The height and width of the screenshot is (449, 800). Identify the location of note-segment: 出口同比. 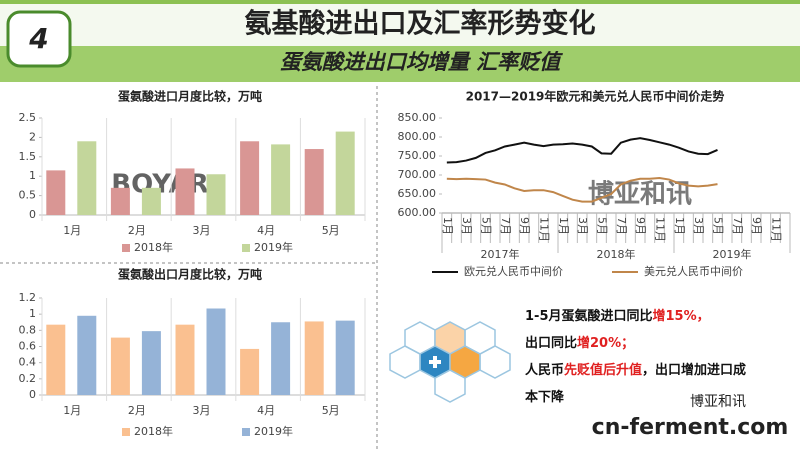
(551, 343).